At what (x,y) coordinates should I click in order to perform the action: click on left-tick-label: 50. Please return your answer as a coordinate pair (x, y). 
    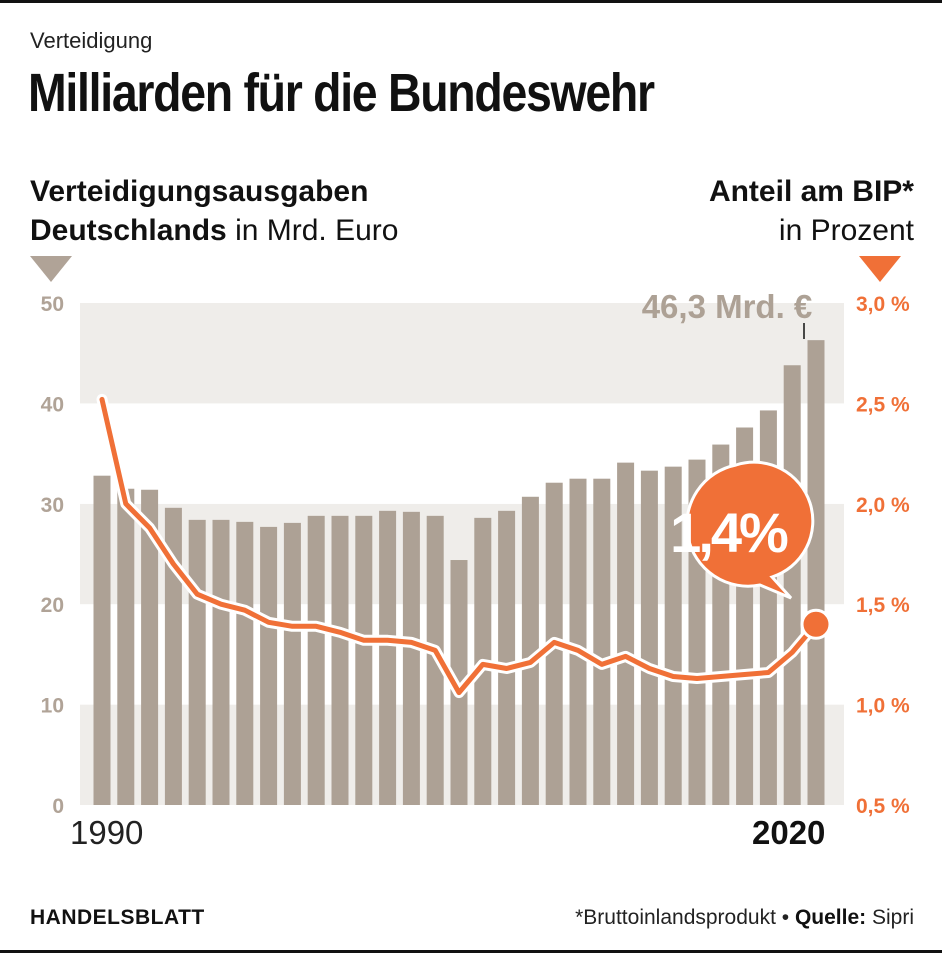
    Looking at the image, I should click on (52, 304).